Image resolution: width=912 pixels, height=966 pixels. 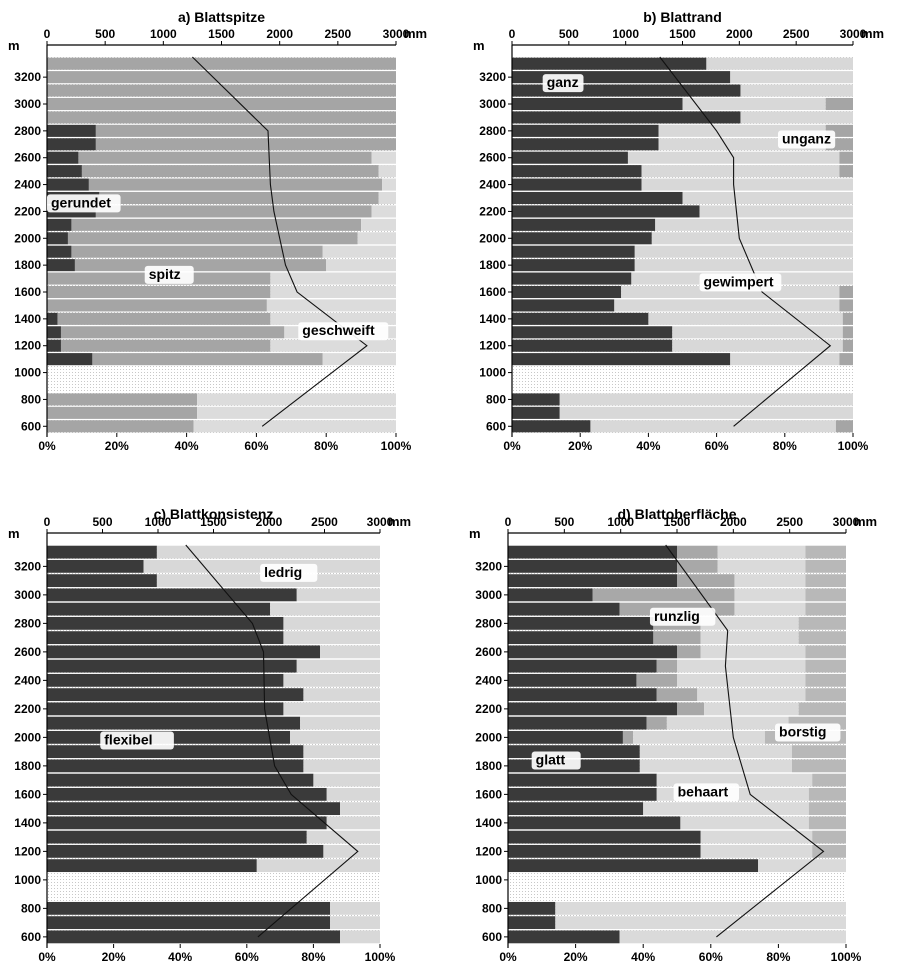 I want to click on blattoberflaeche-title: d) Blattoberfläche, so click(x=676, y=514).